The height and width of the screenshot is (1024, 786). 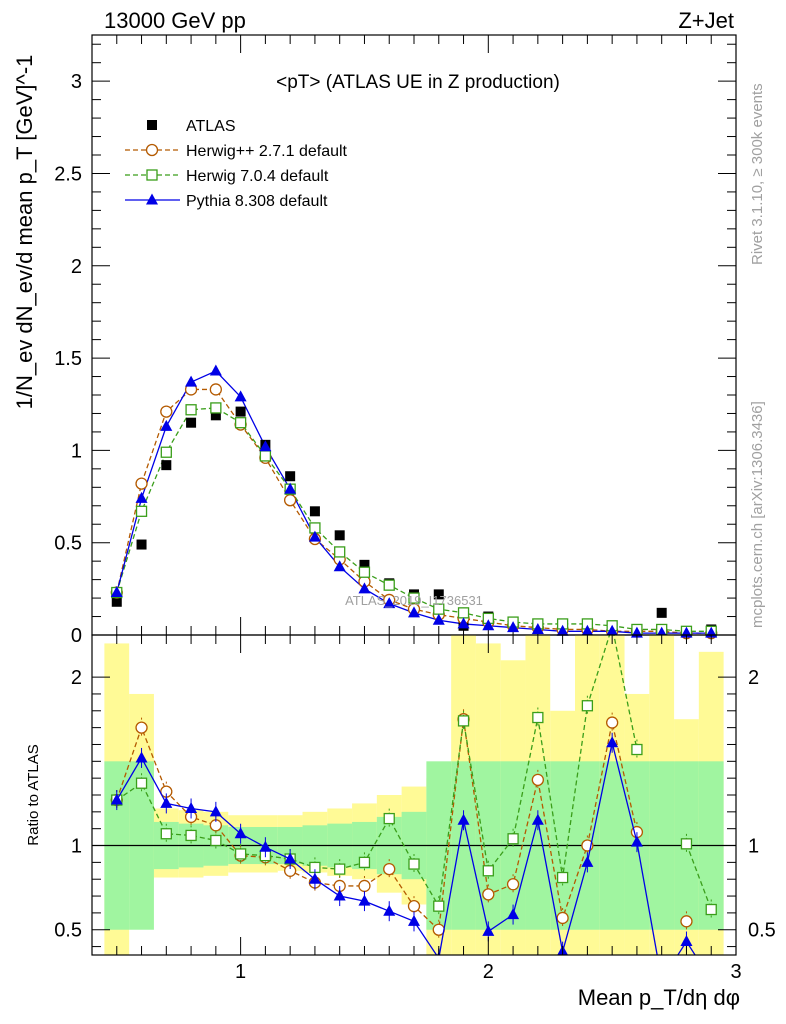 I want to click on legend-label: Herwig 7.0.4 default, so click(x=257, y=176).